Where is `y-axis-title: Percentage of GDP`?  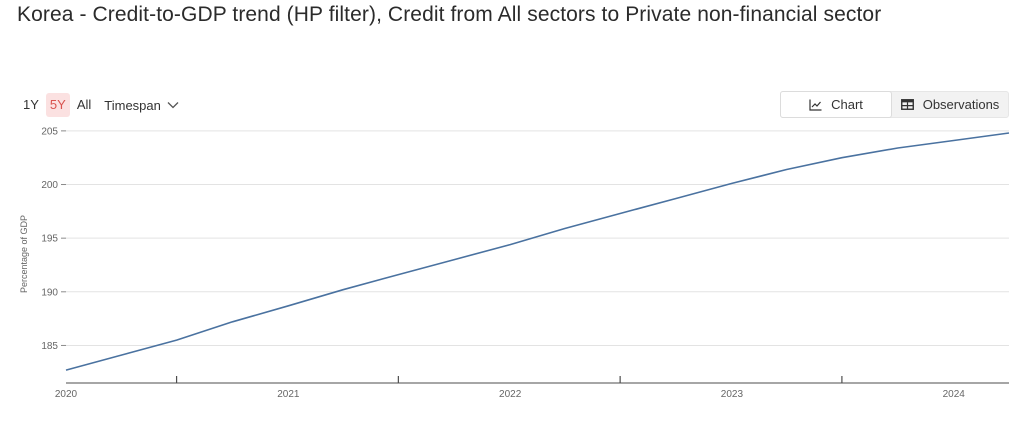
y-axis-title: Percentage of GDP is located at coordinates (24, 254).